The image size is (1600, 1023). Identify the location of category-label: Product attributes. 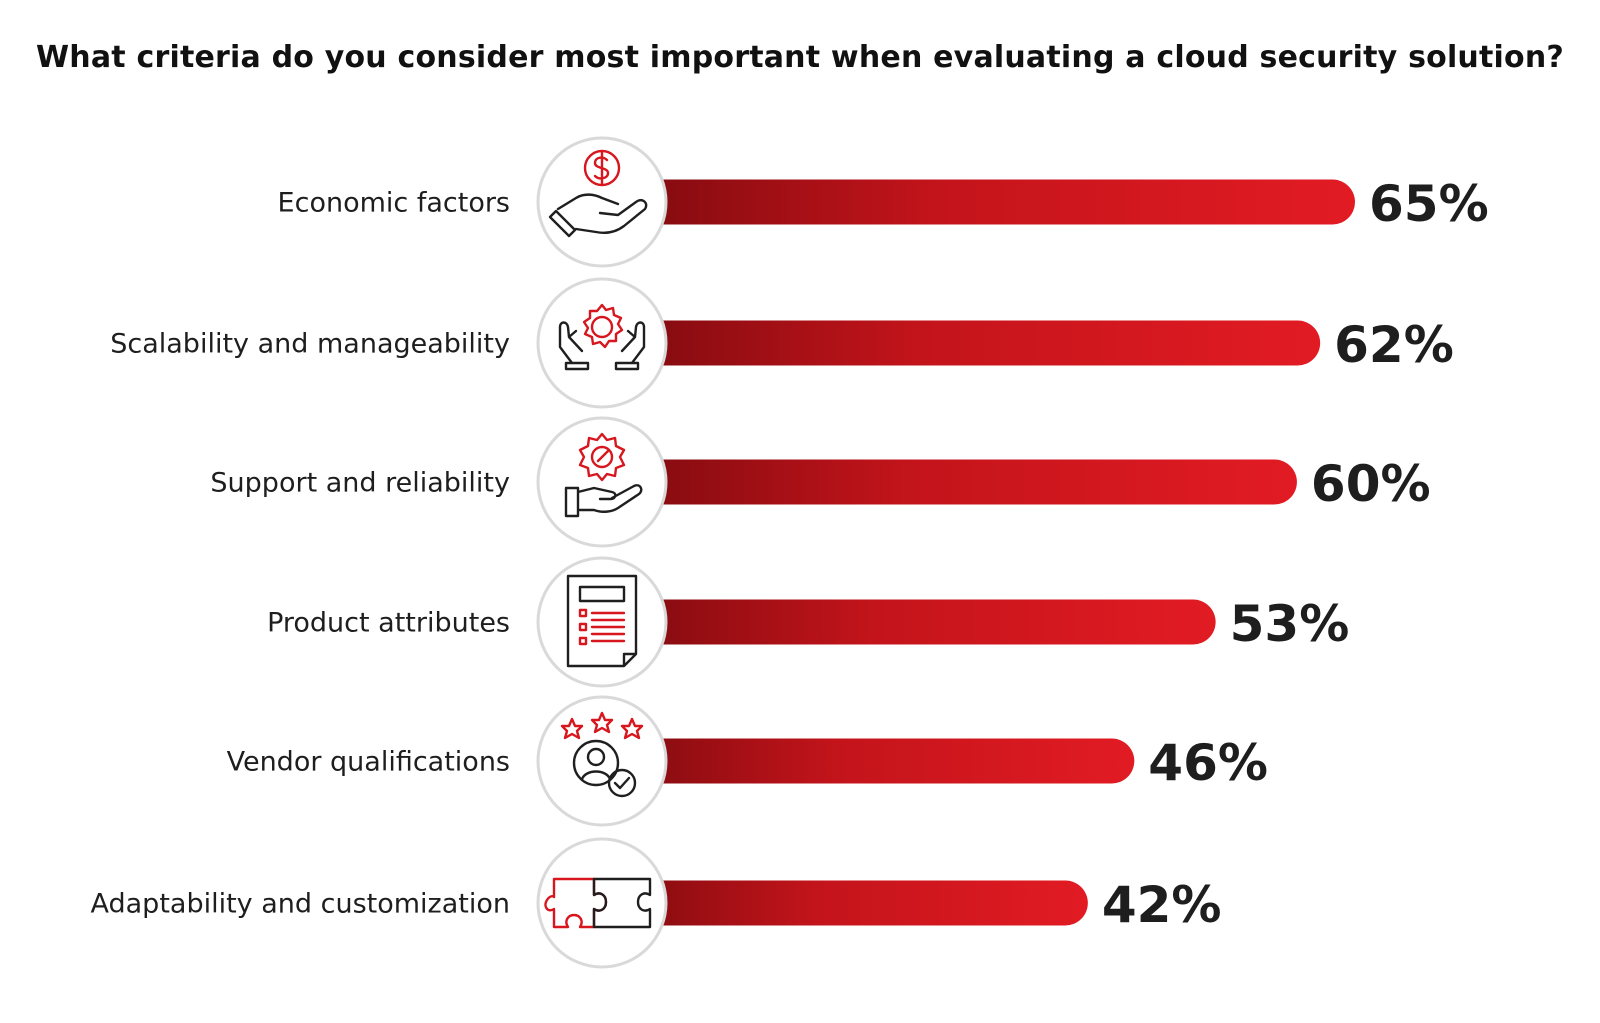
(388, 623).